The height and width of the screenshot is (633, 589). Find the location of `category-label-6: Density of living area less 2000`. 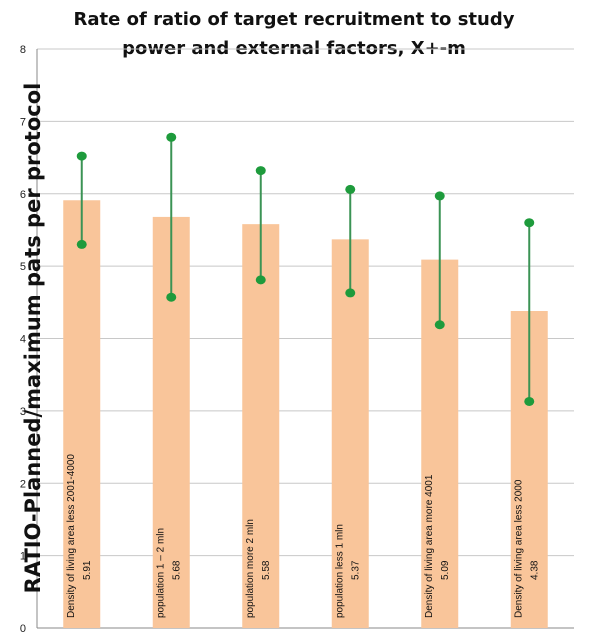

category-label-6: Density of living area less 2000 is located at coordinates (518, 548).